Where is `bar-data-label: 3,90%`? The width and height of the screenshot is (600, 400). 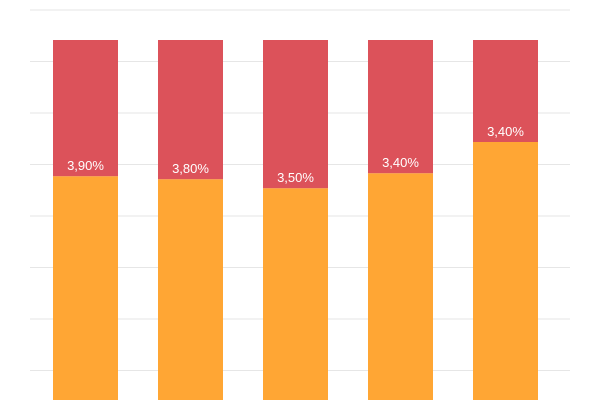 bar-data-label: 3,90% is located at coordinates (85, 165).